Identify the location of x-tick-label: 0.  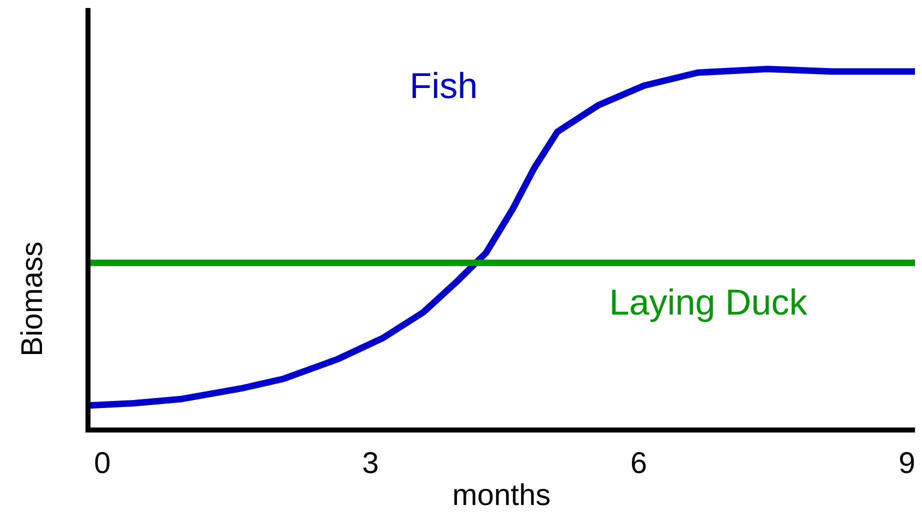
(102, 463).